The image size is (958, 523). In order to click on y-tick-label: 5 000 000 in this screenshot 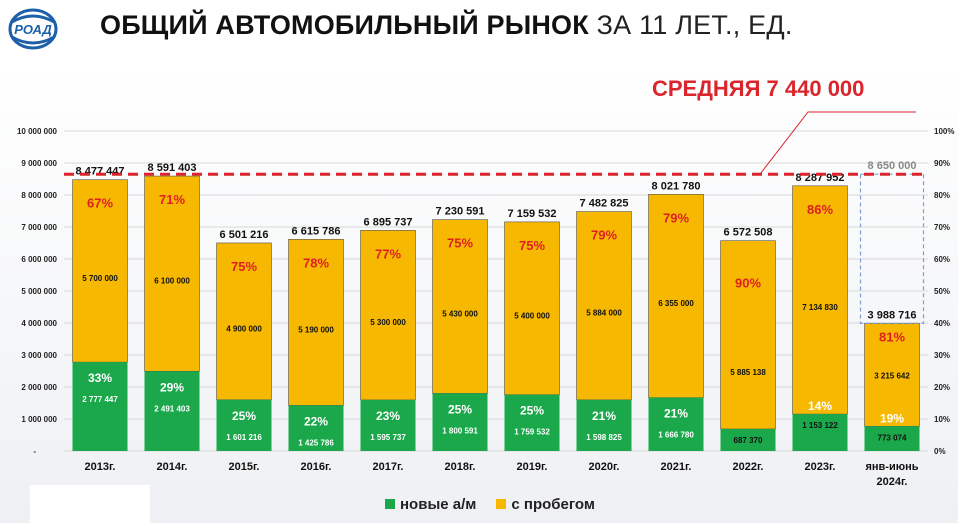, I will do `click(39, 291)`.